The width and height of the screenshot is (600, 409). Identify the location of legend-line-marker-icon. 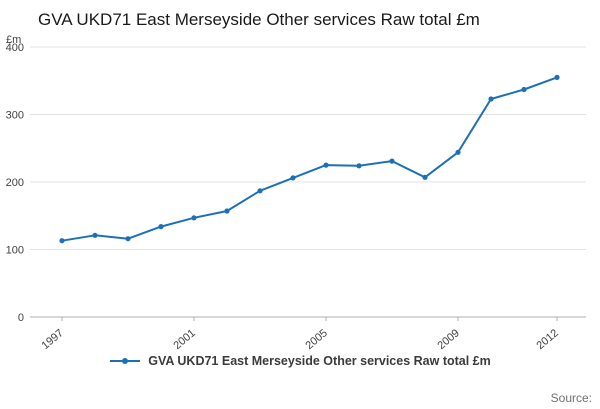
(125, 361).